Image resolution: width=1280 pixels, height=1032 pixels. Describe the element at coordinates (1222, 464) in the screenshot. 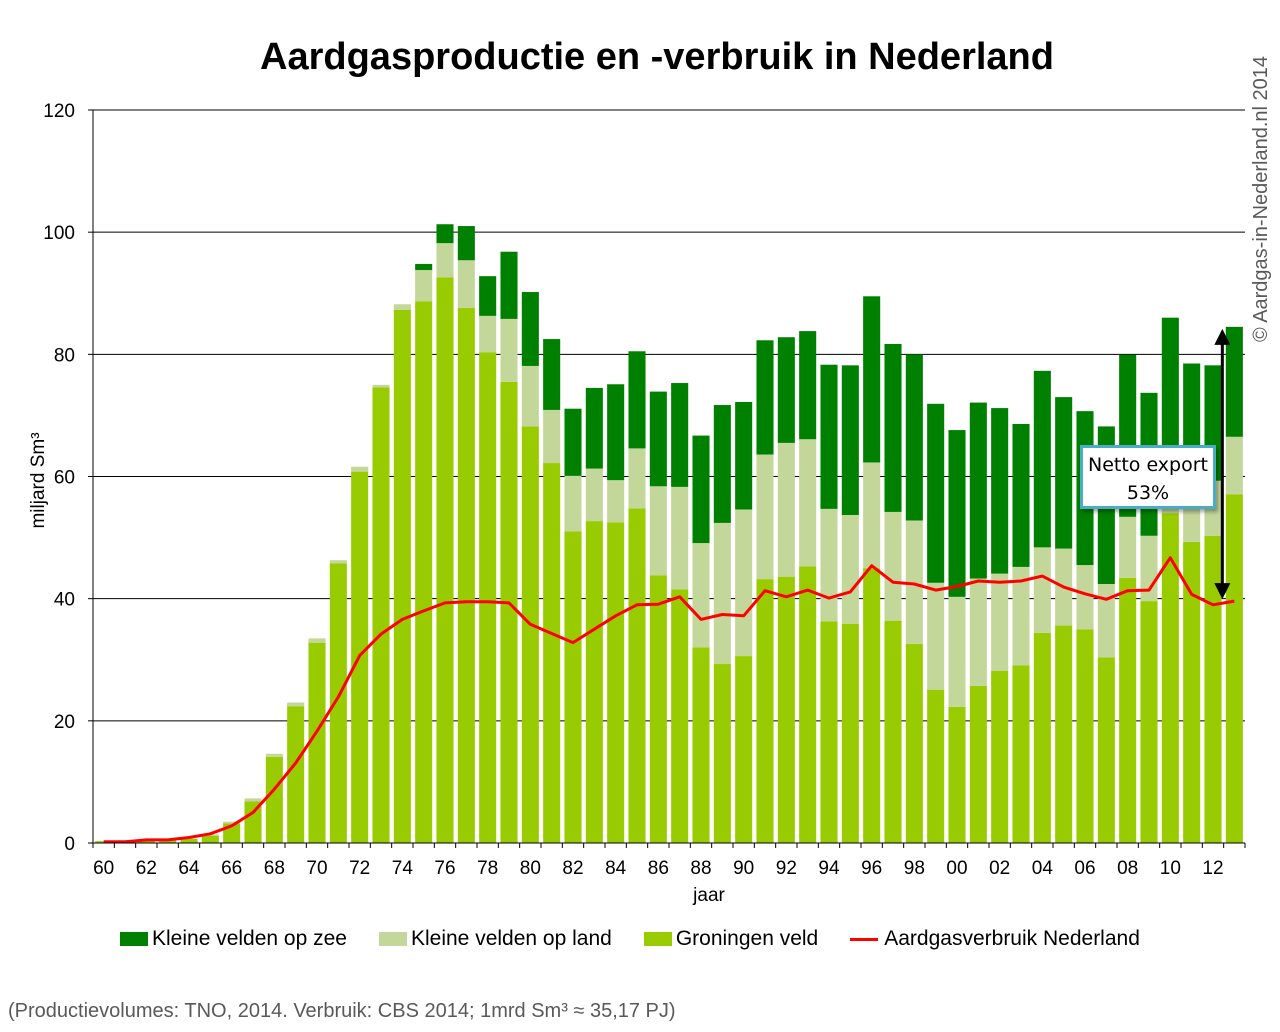

I see `export-arrow` at that location.